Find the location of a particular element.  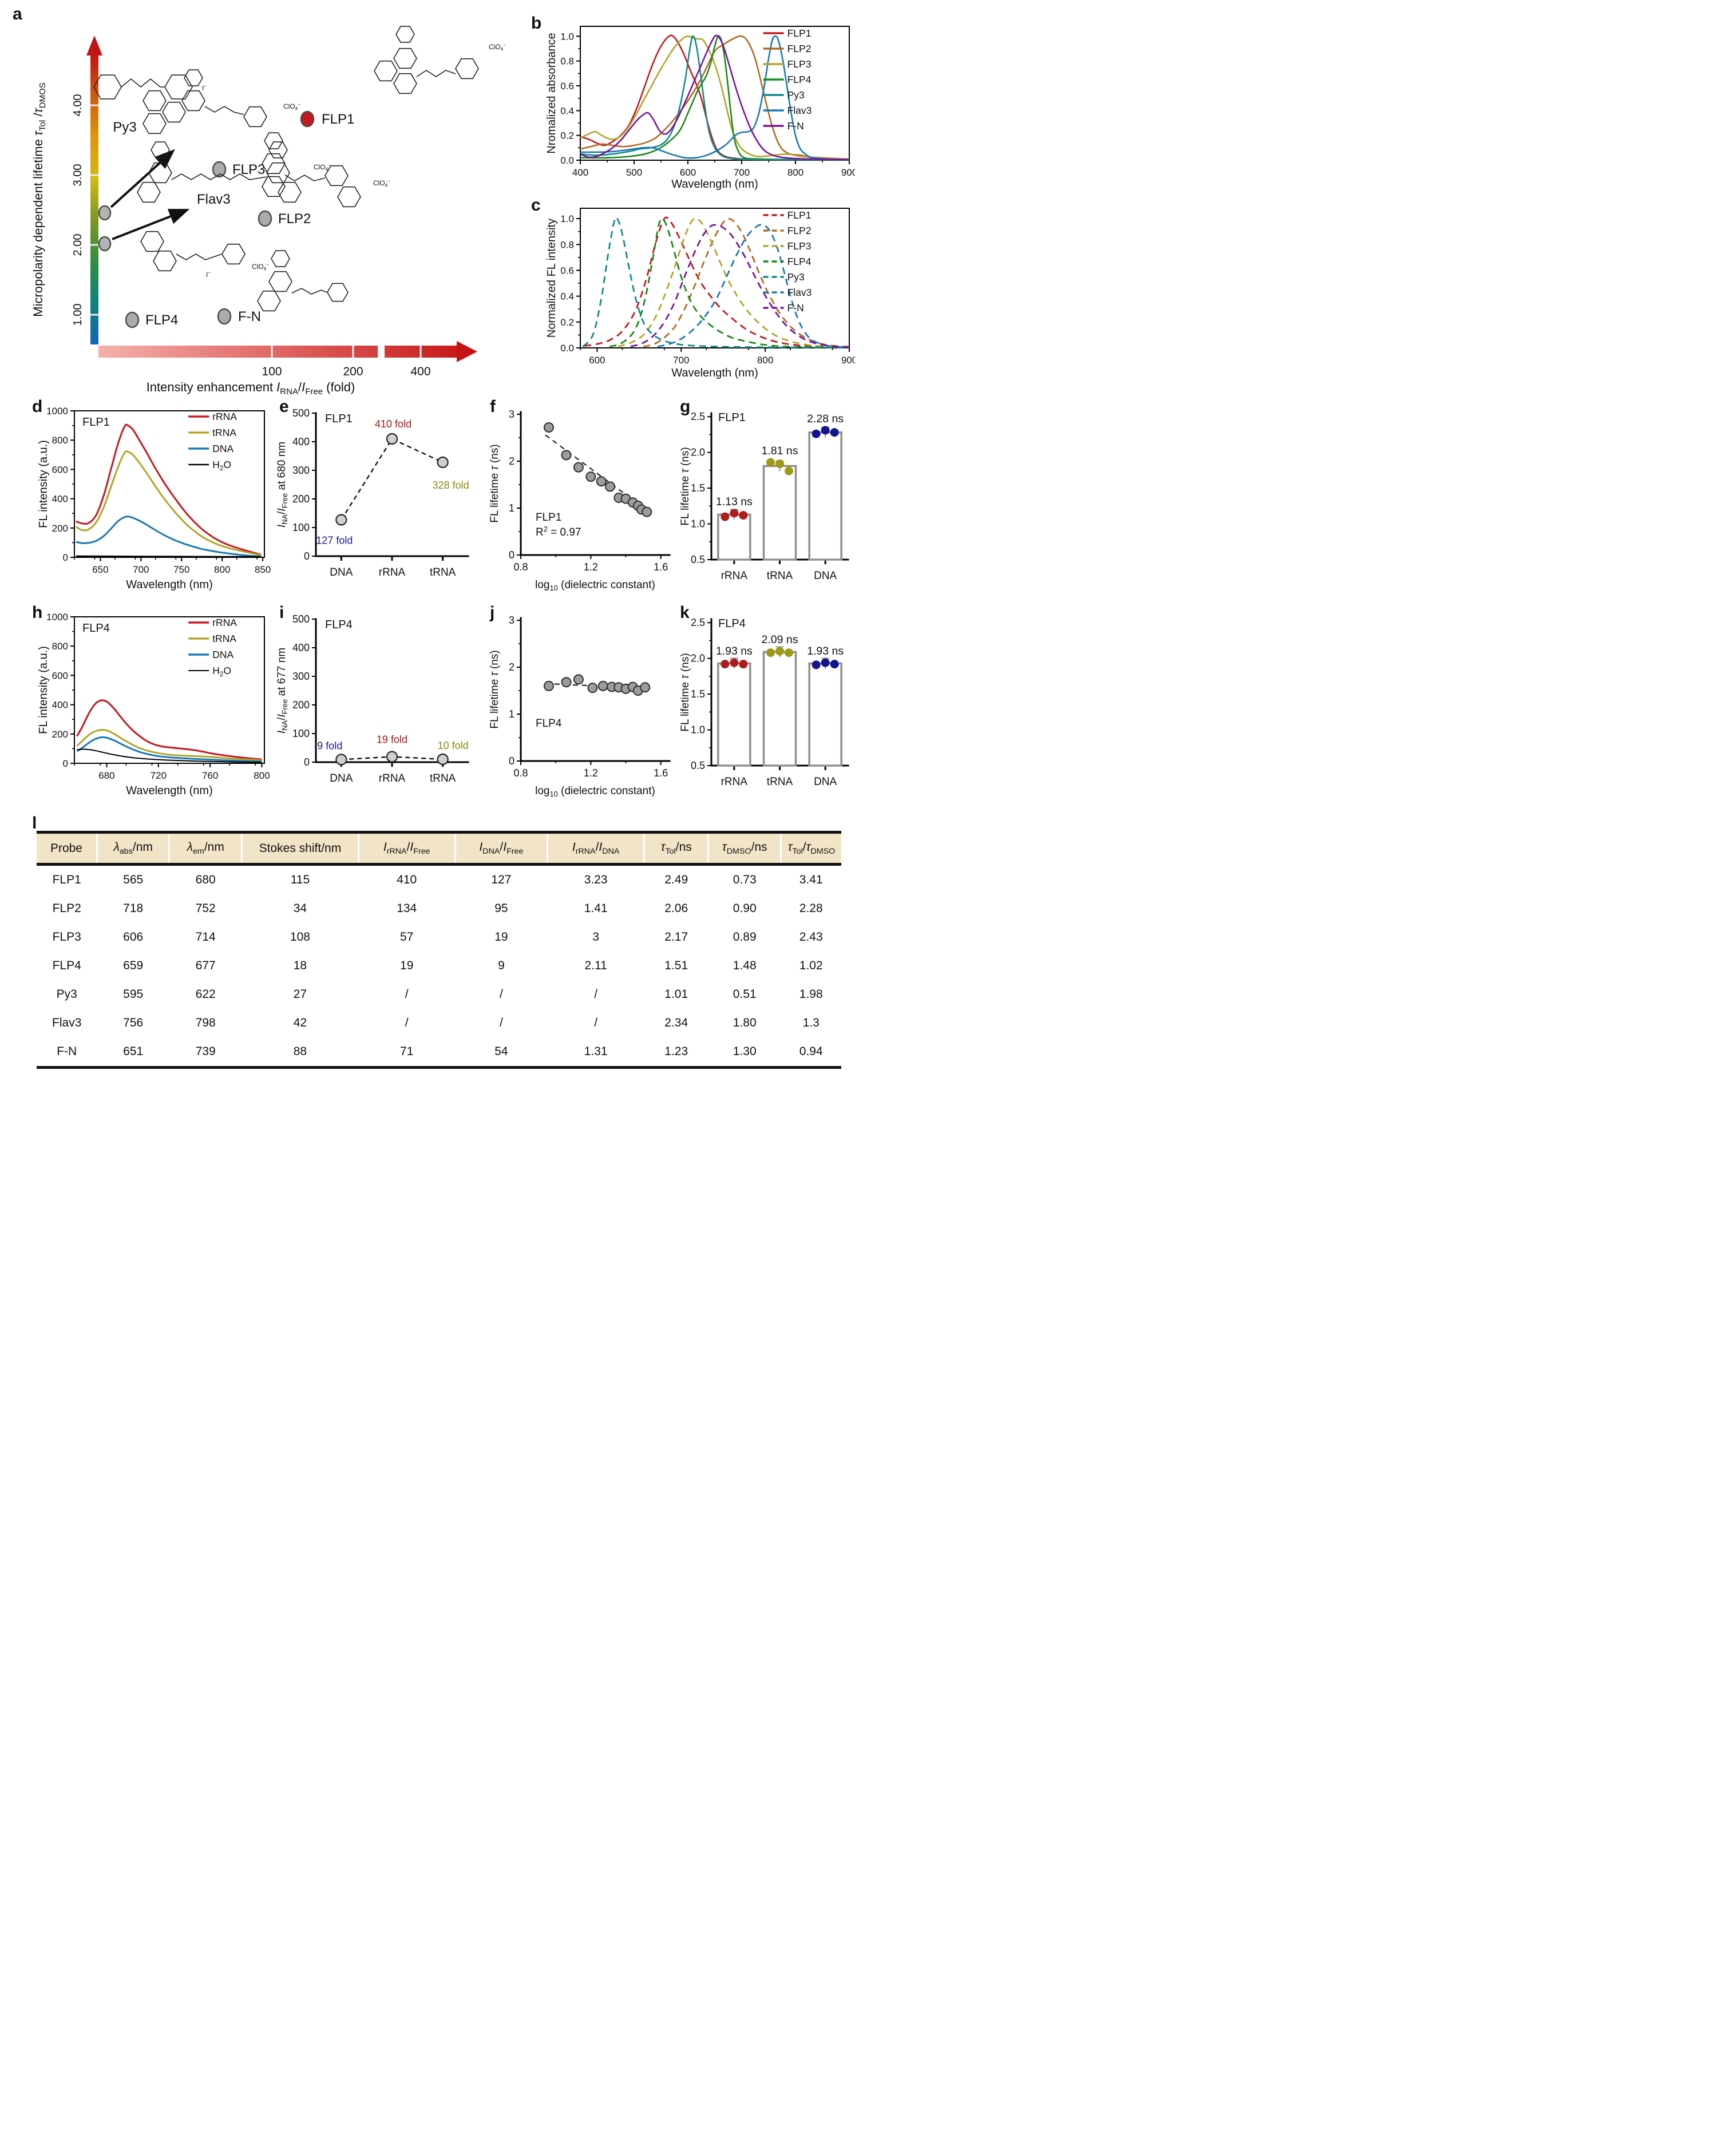

table-cell: 1.30 is located at coordinates (745, 1052).